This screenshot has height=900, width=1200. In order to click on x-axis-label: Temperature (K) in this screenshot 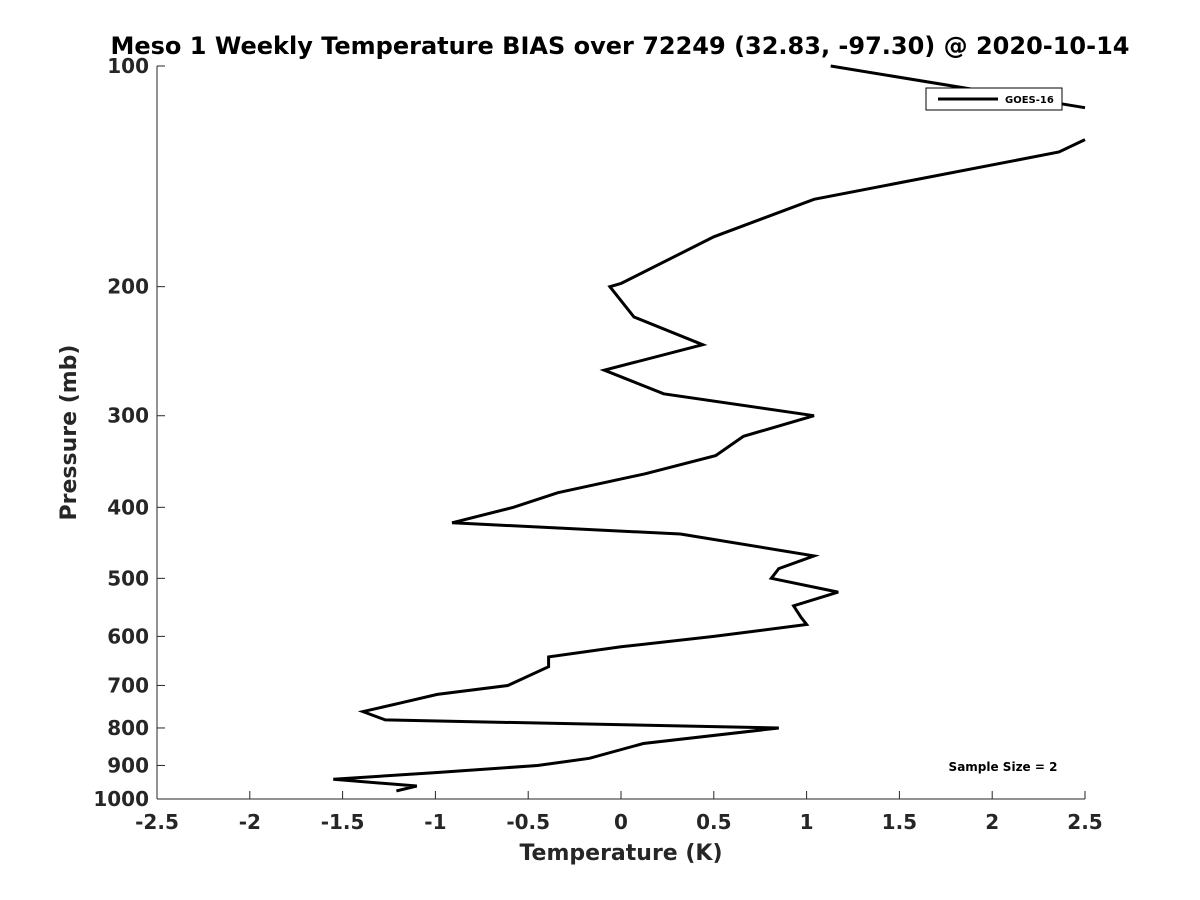, I will do `click(620, 853)`.